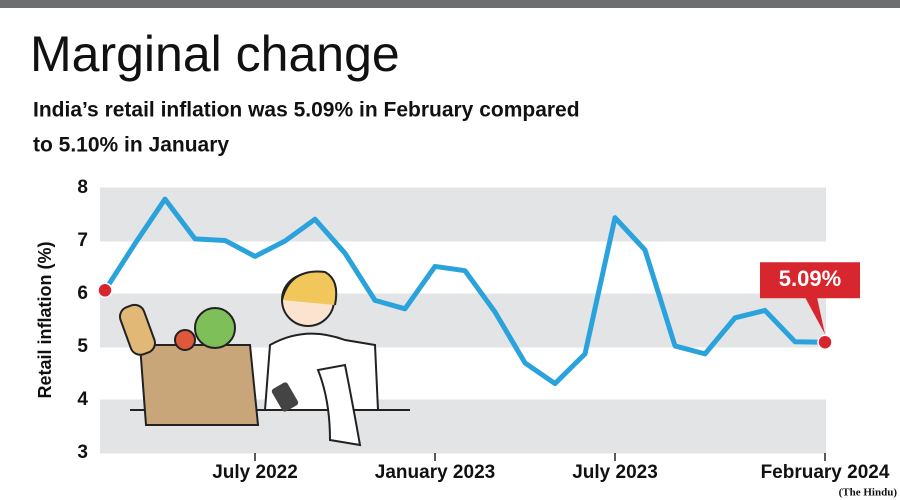 This screenshot has height=500, width=900. Describe the element at coordinates (137, 329) in the screenshot. I see `bread` at that location.